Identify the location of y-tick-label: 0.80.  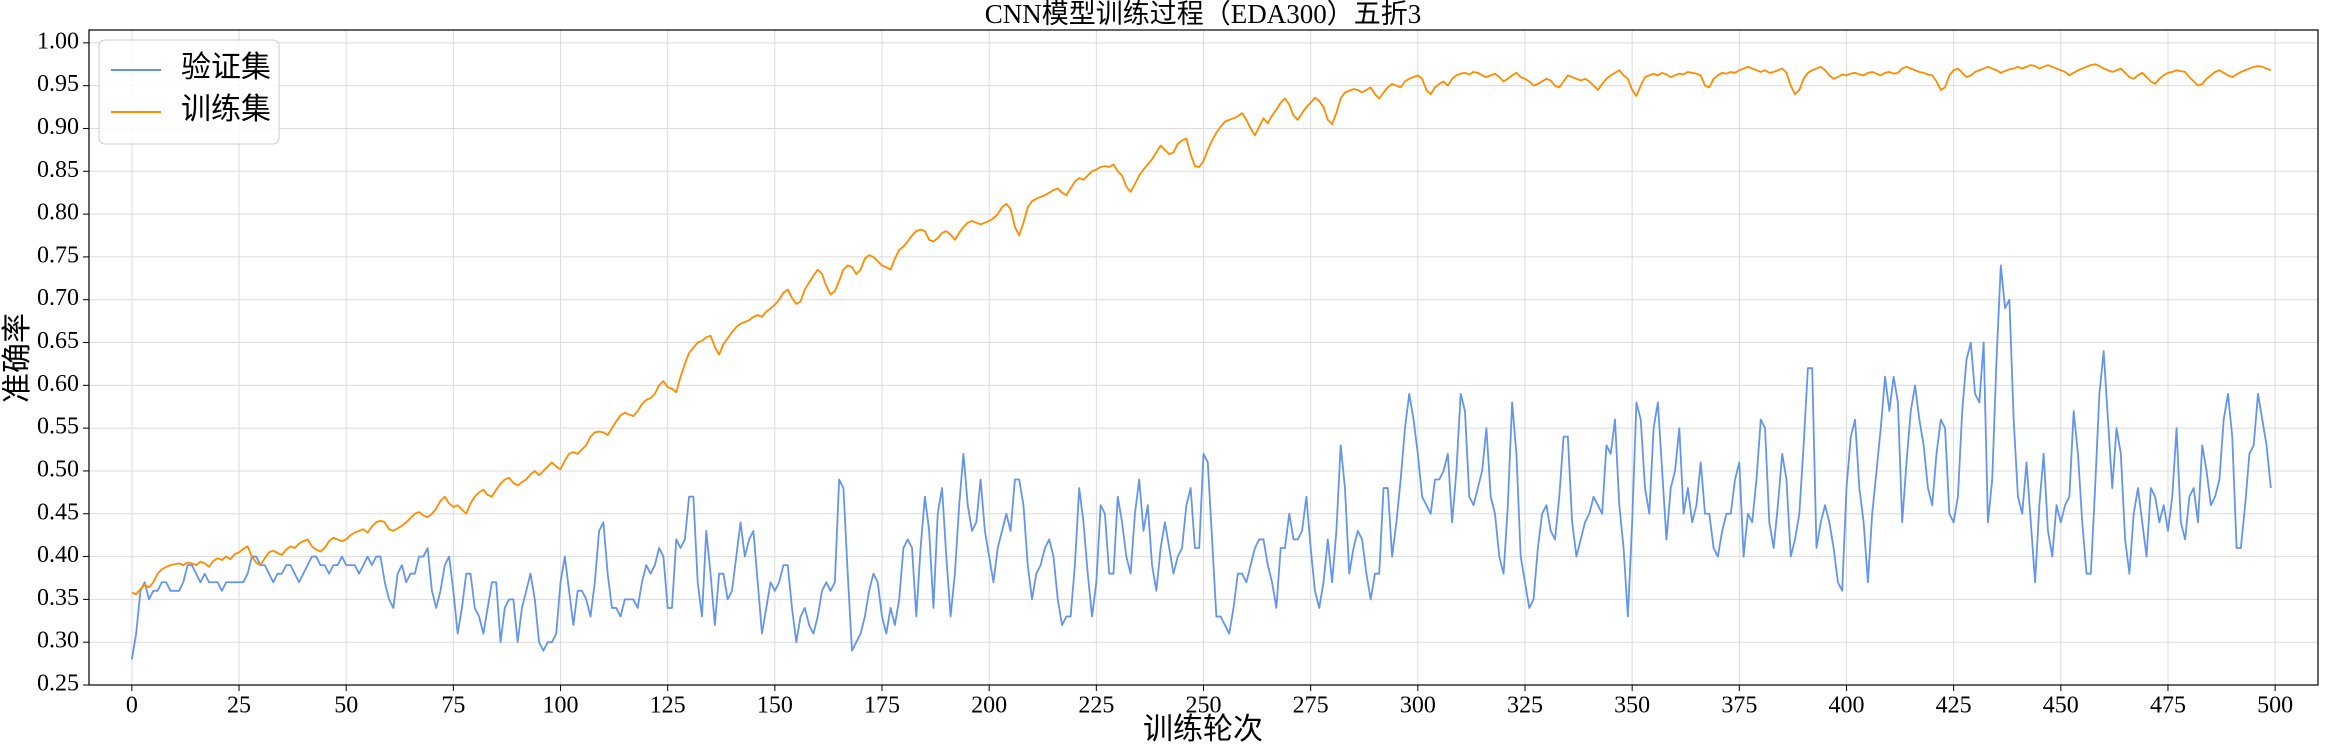
(58, 213).